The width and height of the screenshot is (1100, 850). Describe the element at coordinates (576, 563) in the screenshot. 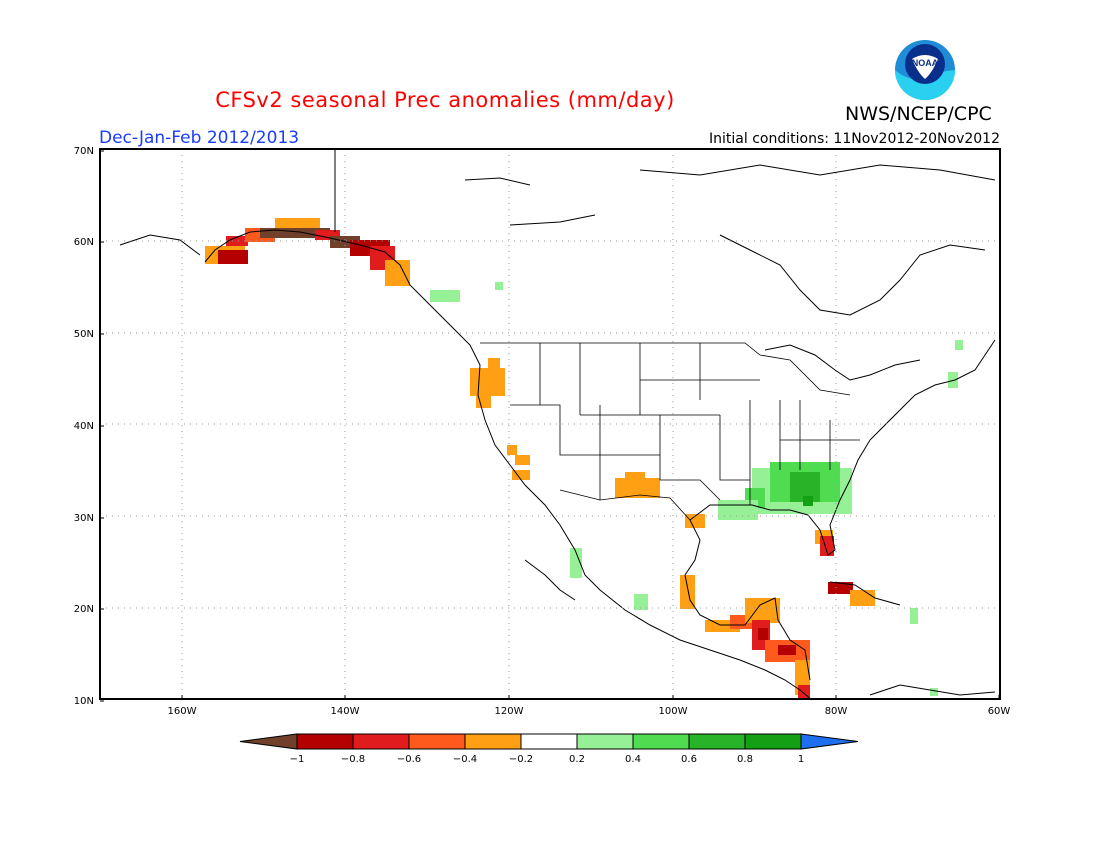

I see `anomaly-baja` at that location.